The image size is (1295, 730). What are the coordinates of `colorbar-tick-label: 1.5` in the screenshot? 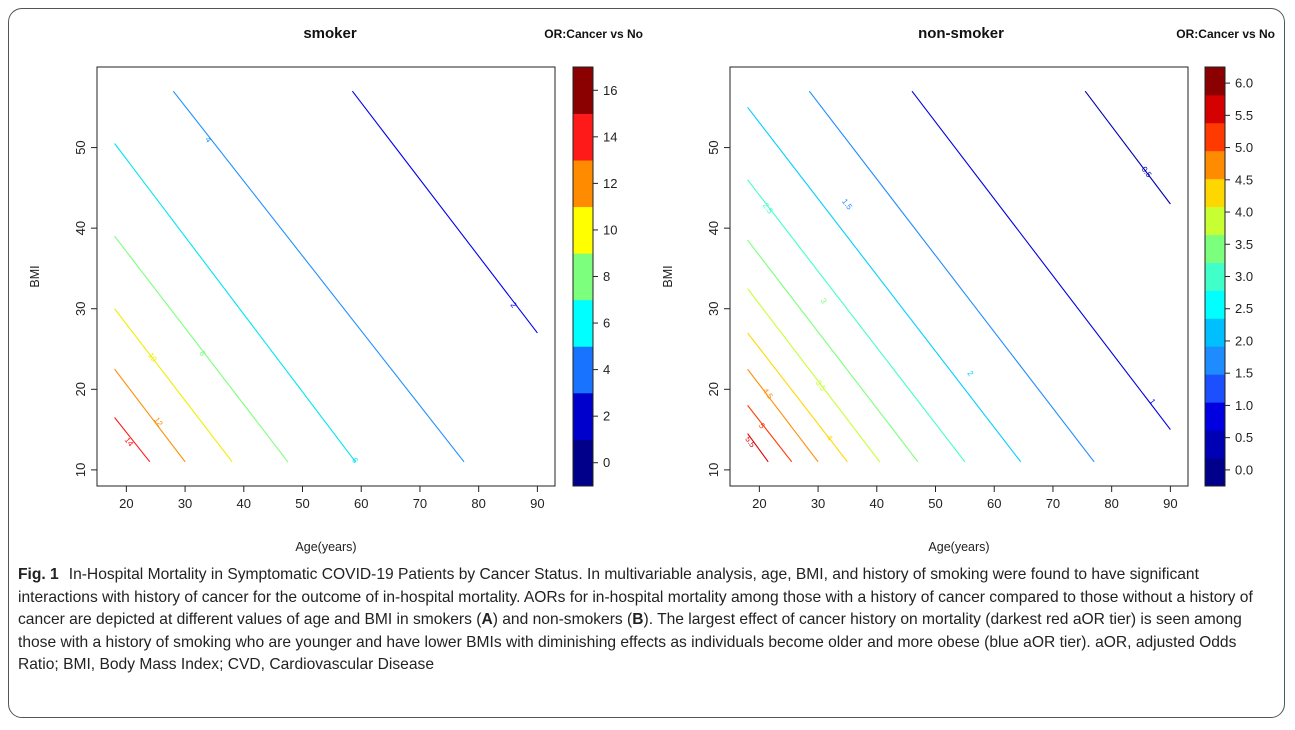 It's located at (1244, 373).